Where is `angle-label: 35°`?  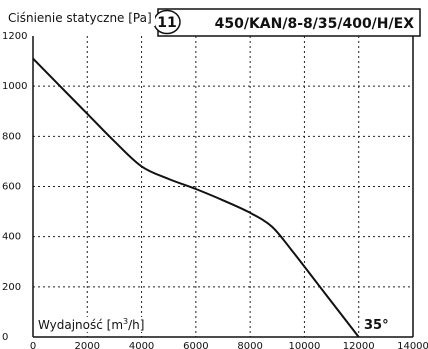
angle-label: 35° is located at coordinates (376, 325).